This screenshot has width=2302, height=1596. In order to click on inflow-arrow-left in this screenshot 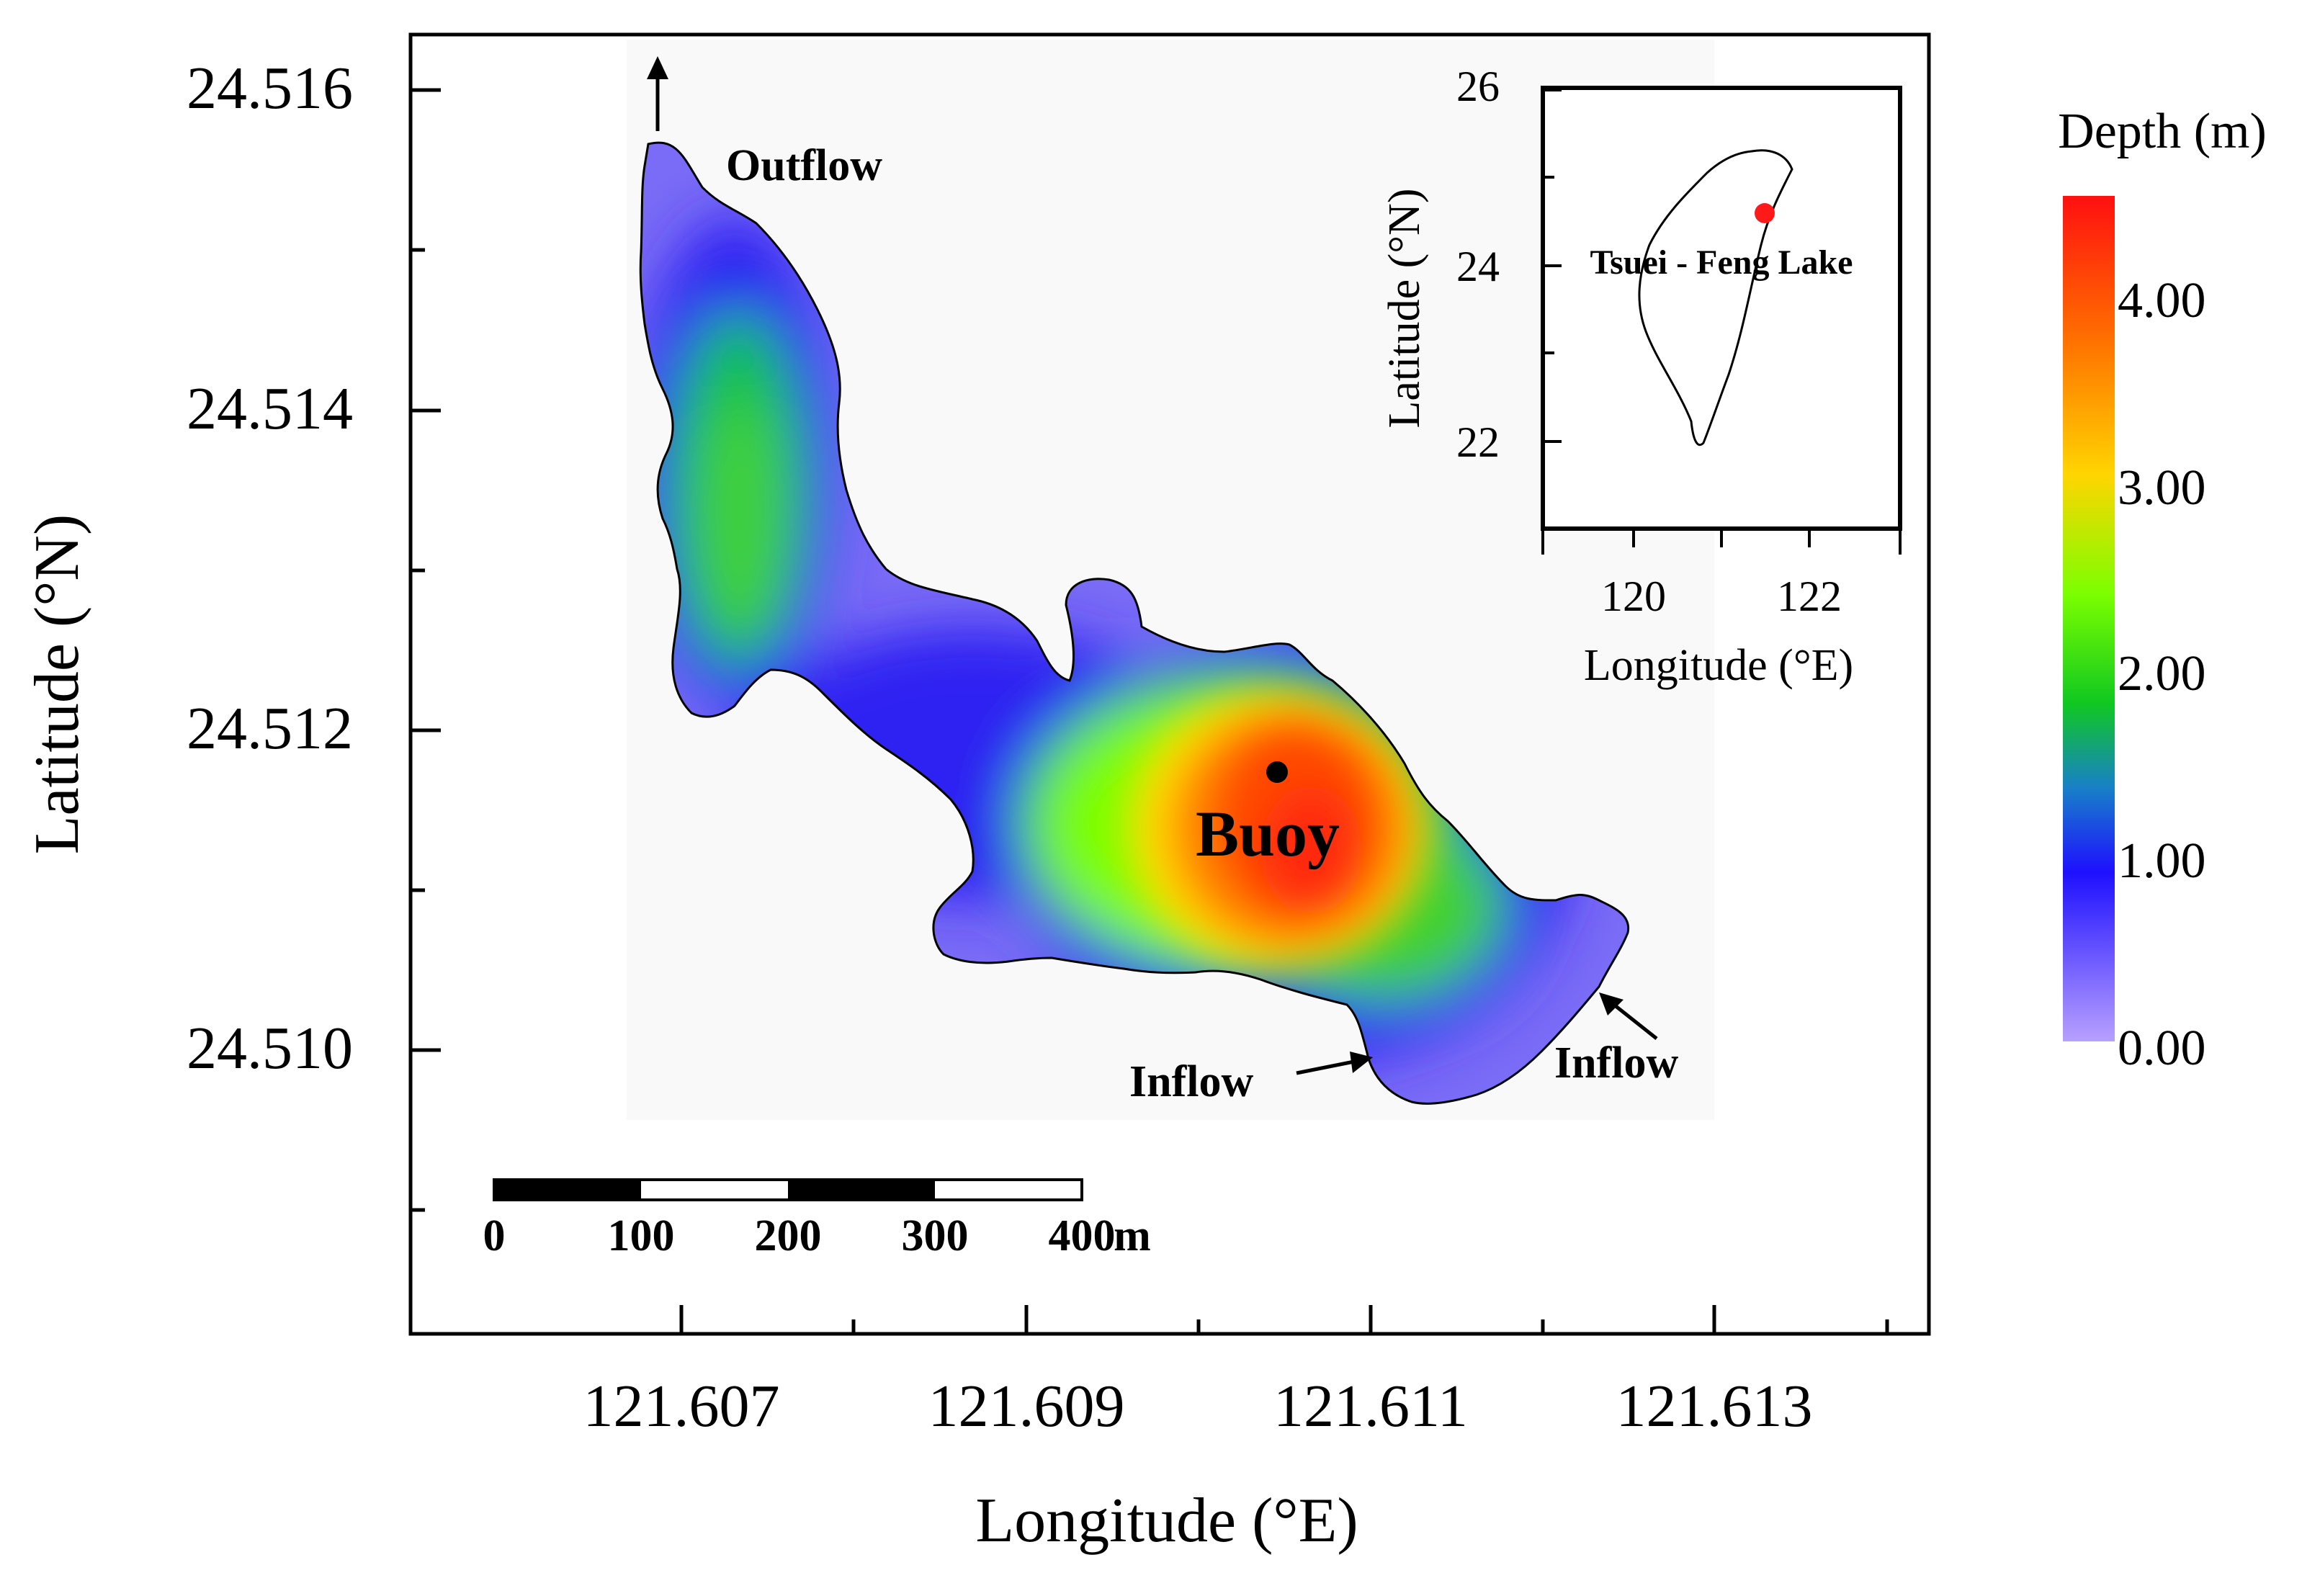, I will do `click(1335, 1063)`.